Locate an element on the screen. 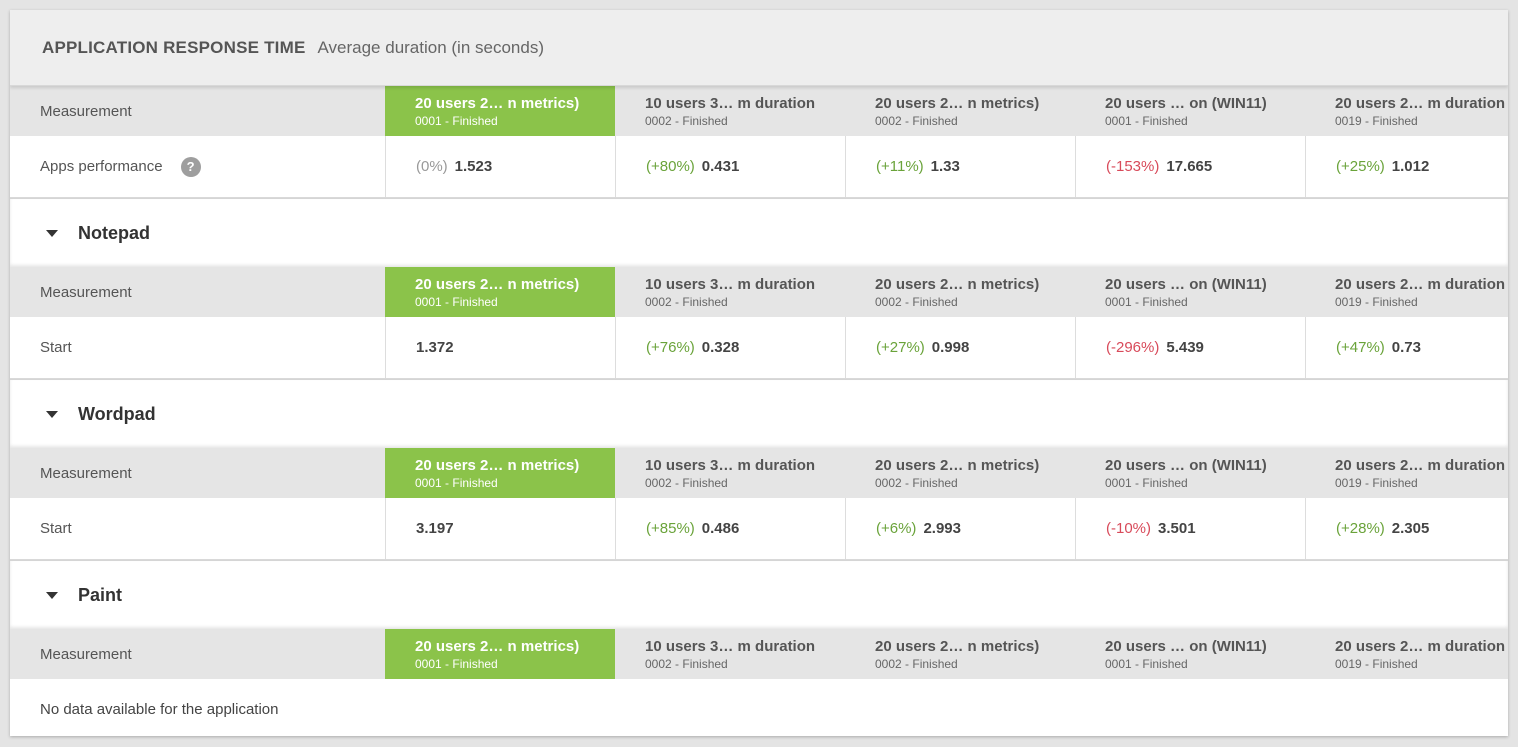 Image resolution: width=1518 pixels, height=747 pixels. delta-percent: (-10%) is located at coordinates (1129, 528).